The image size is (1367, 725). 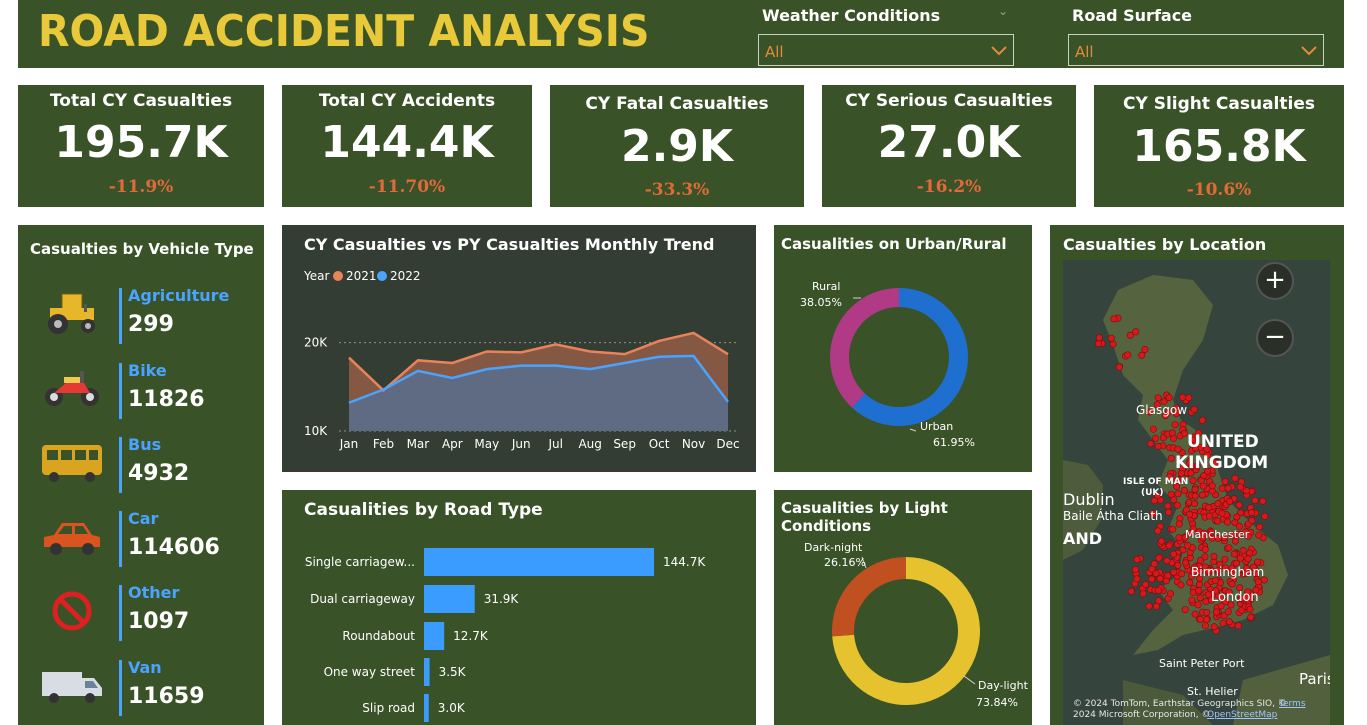 I want to click on kpi-delta: -16.2%, so click(x=949, y=187).